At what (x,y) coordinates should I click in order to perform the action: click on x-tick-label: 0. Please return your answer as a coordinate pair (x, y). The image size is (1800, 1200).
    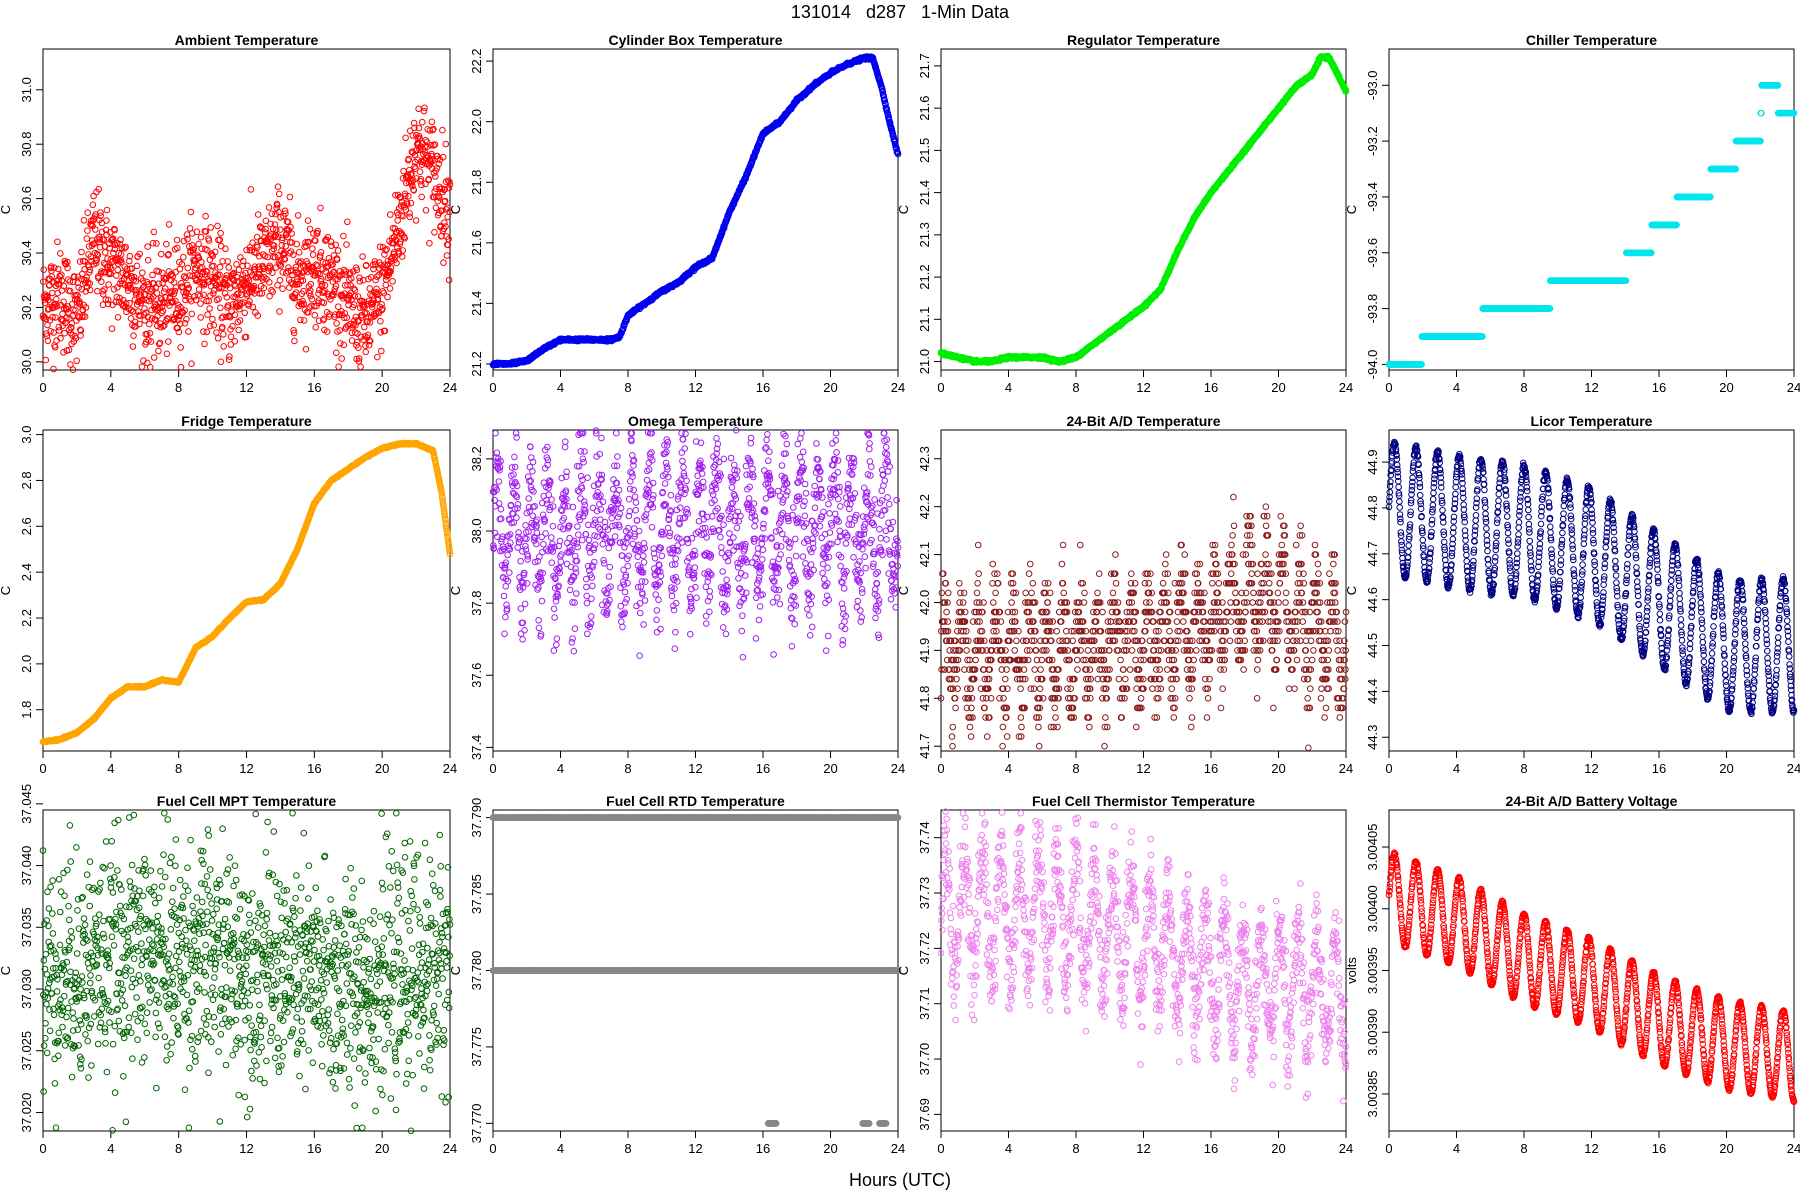
    Looking at the image, I should click on (492, 387).